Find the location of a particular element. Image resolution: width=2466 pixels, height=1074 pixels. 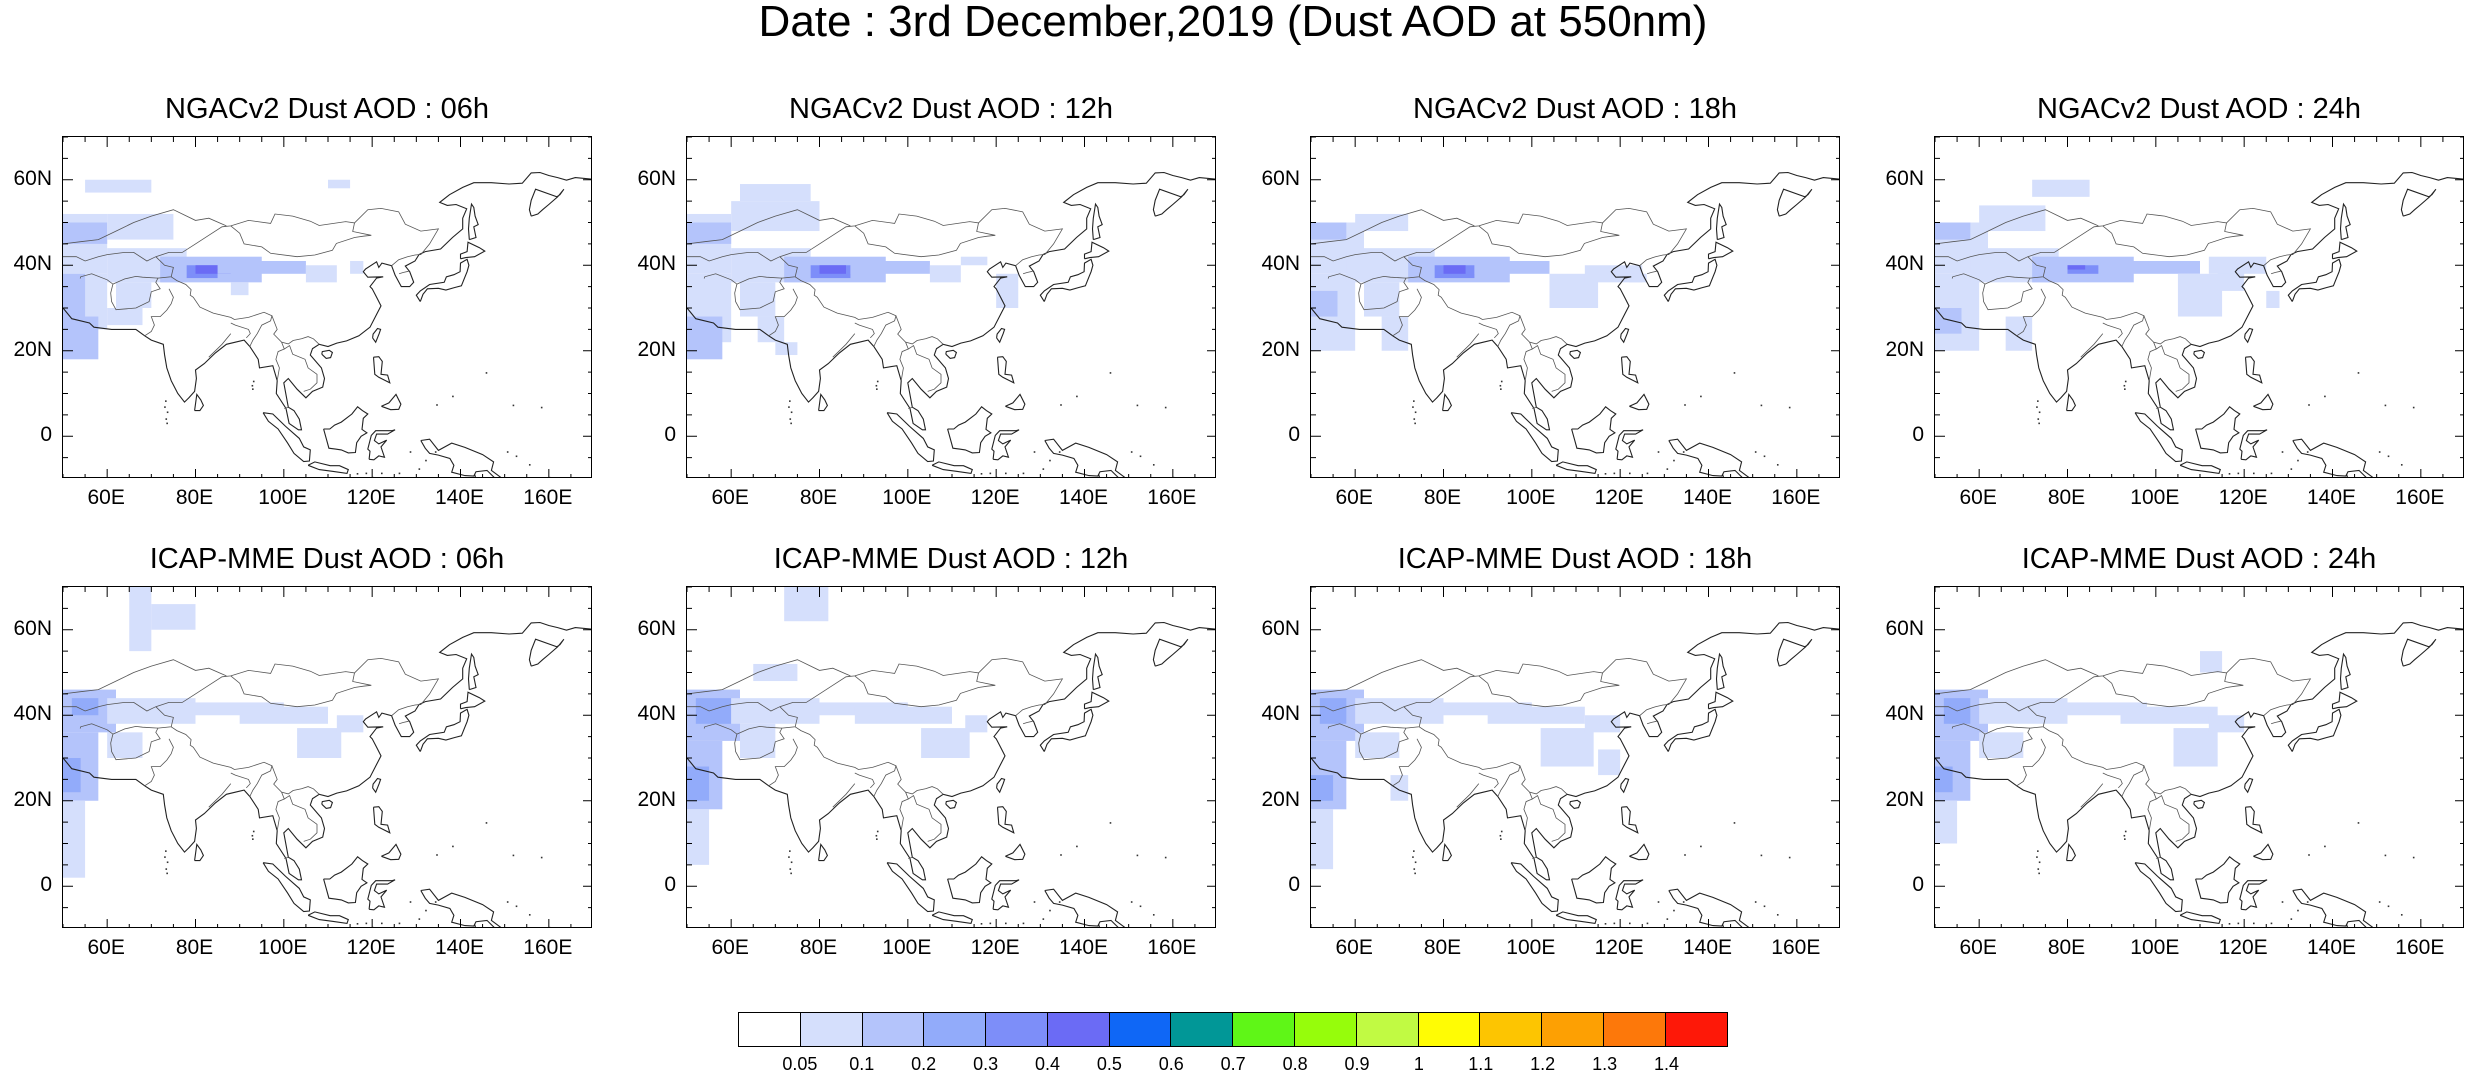

lat-label: 0 is located at coordinates (1294, 885).